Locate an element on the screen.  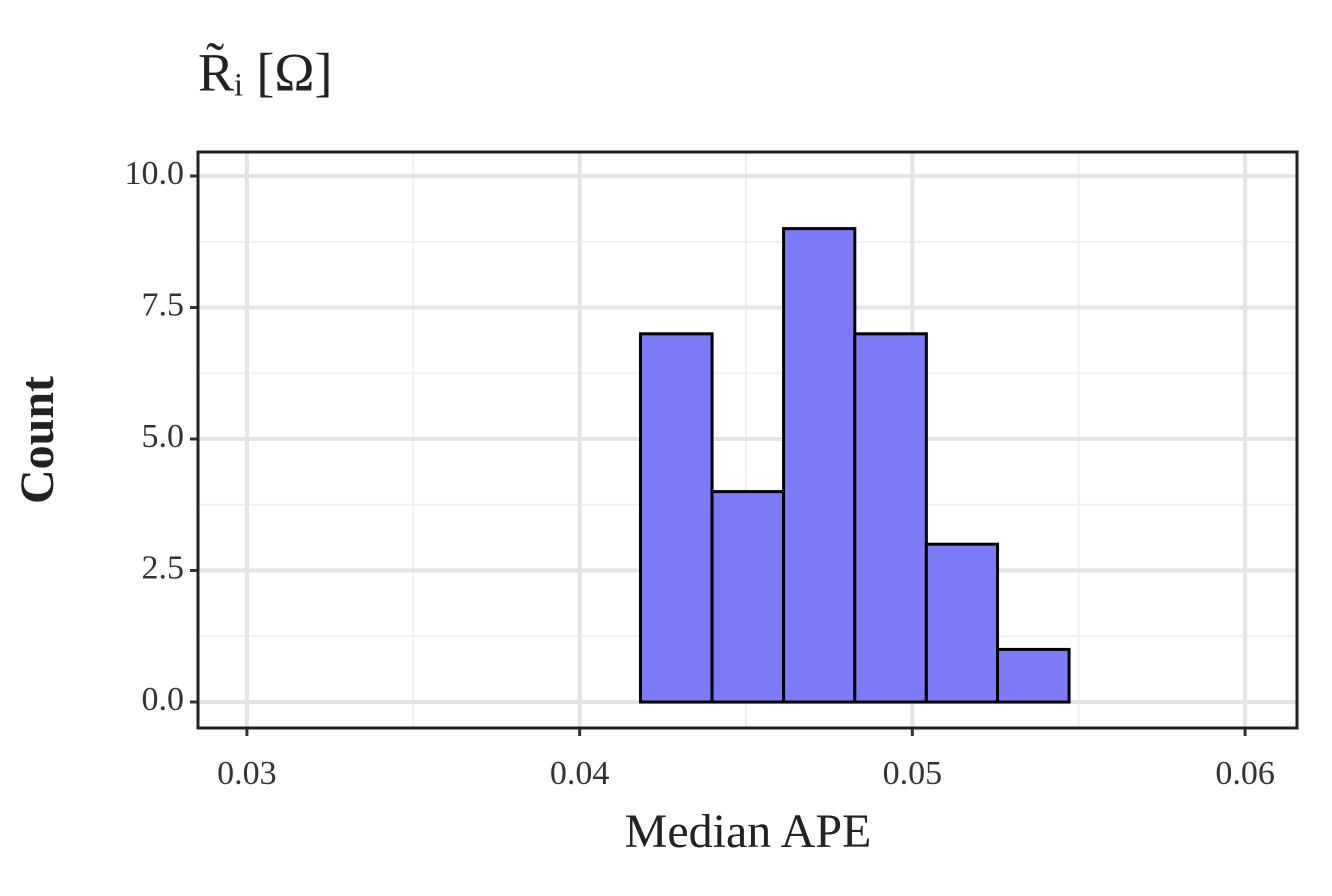
y-tick-label: 7.5 is located at coordinates (163, 304).